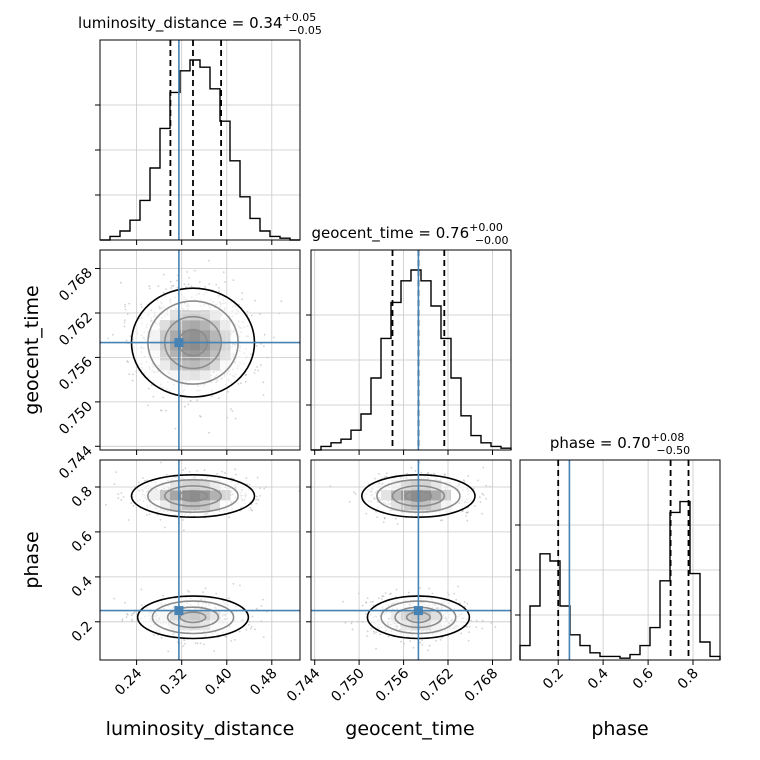 The height and width of the screenshot is (760, 760). Describe the element at coordinates (492, 240) in the screenshot. I see `title-minus-error: −0.00` at that location.